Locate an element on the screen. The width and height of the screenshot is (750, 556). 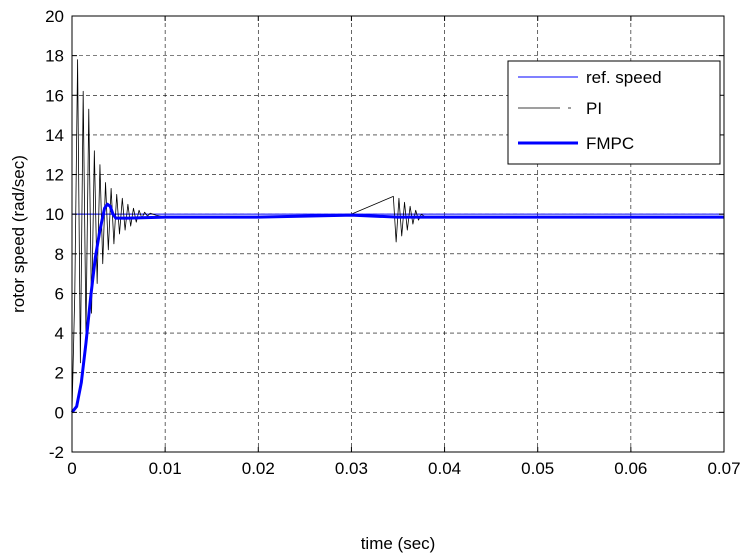
y-tick-label: 16 is located at coordinates (54, 95).